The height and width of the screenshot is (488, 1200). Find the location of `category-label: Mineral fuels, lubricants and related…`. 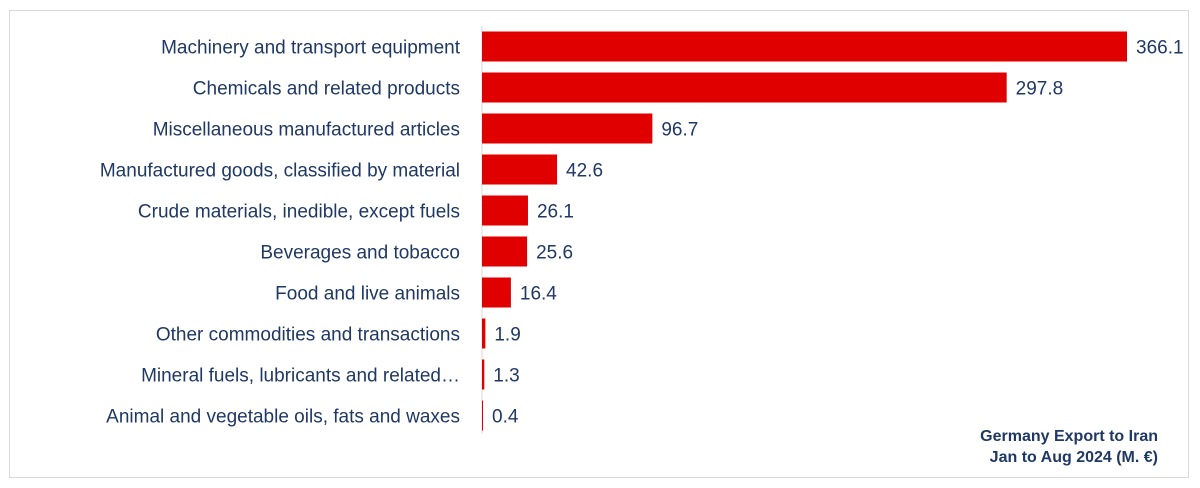

category-label: Mineral fuels, lubricants and related… is located at coordinates (300, 376).